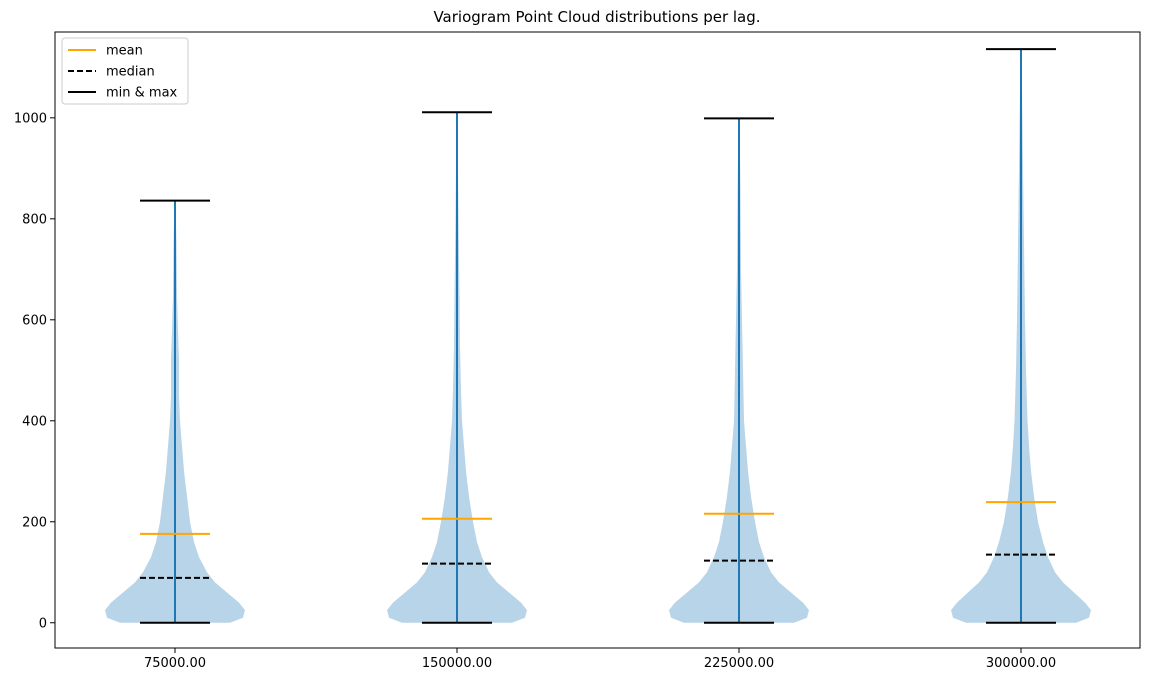  I want to click on x-tick-label: 150000.00, so click(457, 663).